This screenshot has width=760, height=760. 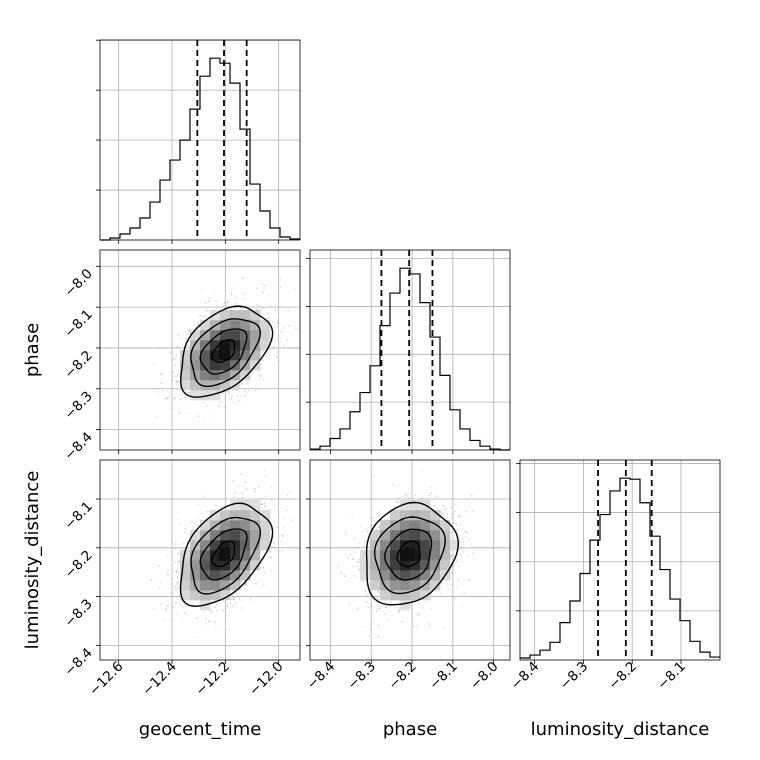 I want to click on x-tick-label-phase-2: −8.2, so click(x=402, y=676).